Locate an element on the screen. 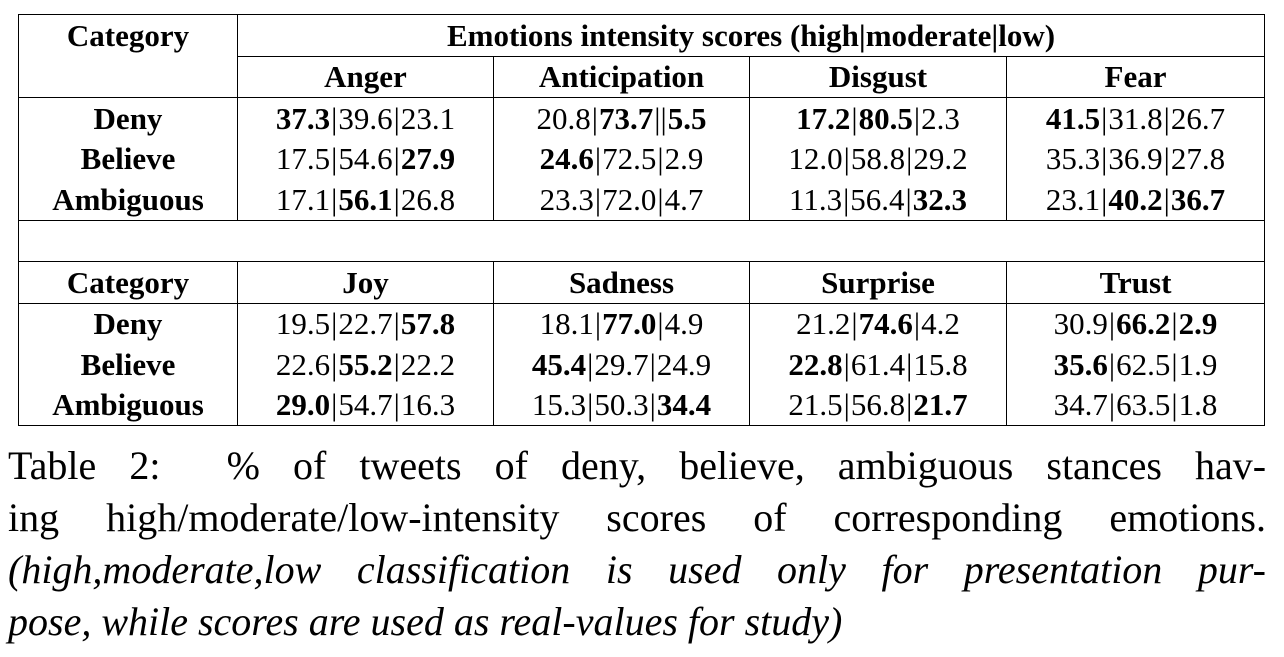  score-value: 23.3 is located at coordinates (566, 199).